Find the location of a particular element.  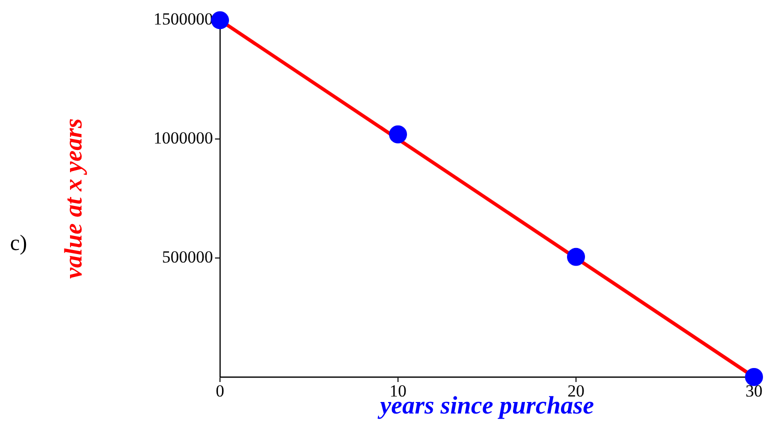

y-tick-label: 1500000 is located at coordinates (183, 19).